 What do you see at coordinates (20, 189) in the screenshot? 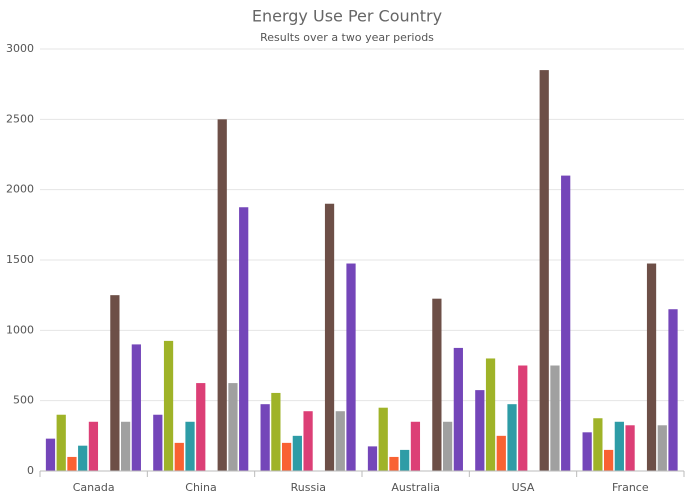
I see `y-tick-label: 2000` at bounding box center [20, 189].